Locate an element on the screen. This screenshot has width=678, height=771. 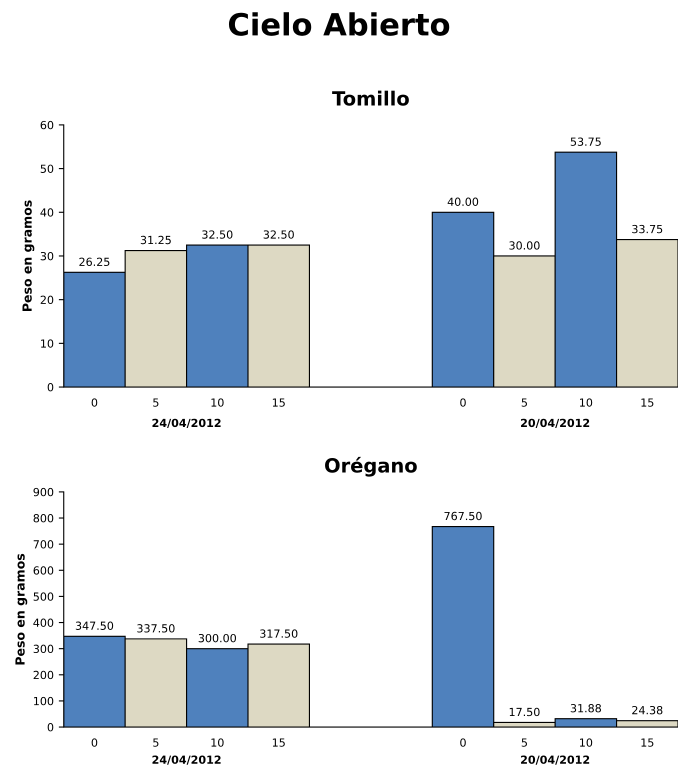
data-label: 24.38 is located at coordinates (647, 710).